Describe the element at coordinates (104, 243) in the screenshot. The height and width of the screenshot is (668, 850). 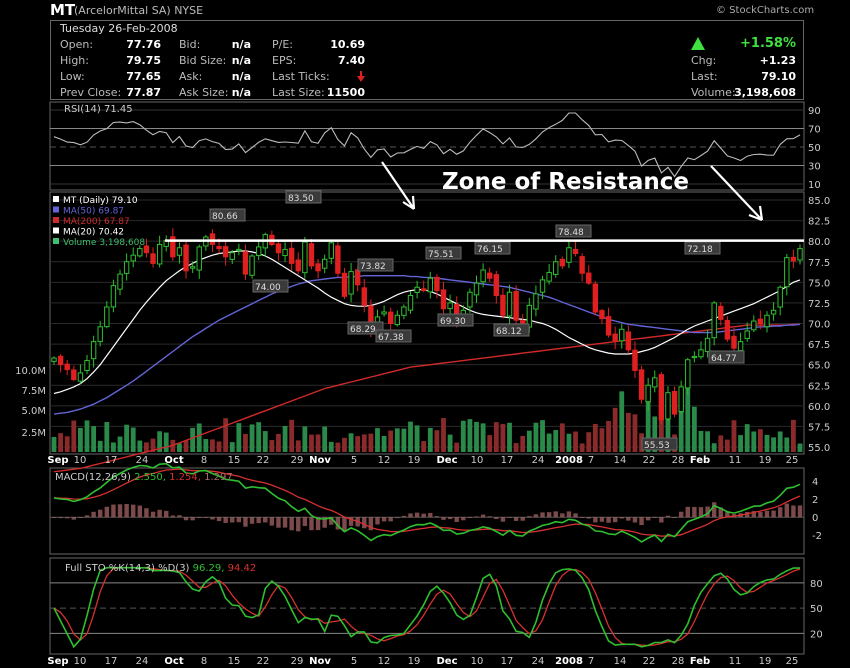
I see `price-legend-entry: Volume 3,198,608` at that location.